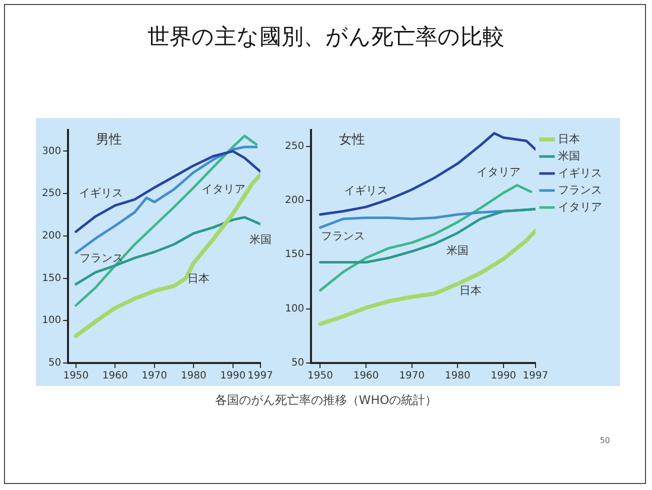  I want to click on series-label: イギリス, so click(101, 193).